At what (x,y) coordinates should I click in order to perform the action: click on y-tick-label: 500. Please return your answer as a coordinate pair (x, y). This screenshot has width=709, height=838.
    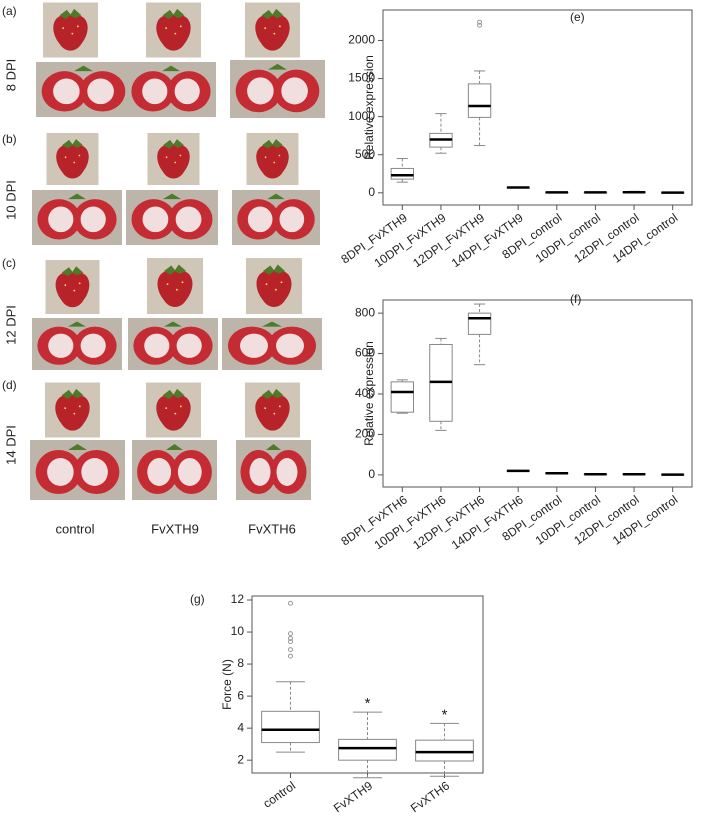
    Looking at the image, I should click on (365, 154).